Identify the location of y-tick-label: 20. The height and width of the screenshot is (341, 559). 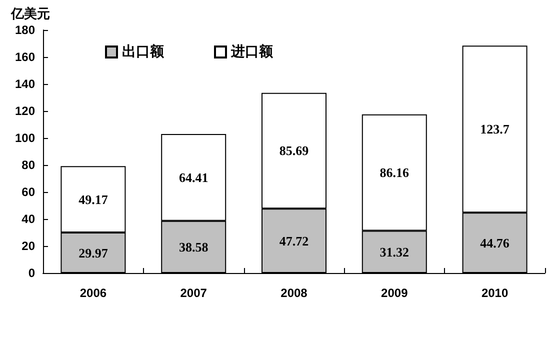
(29, 246).